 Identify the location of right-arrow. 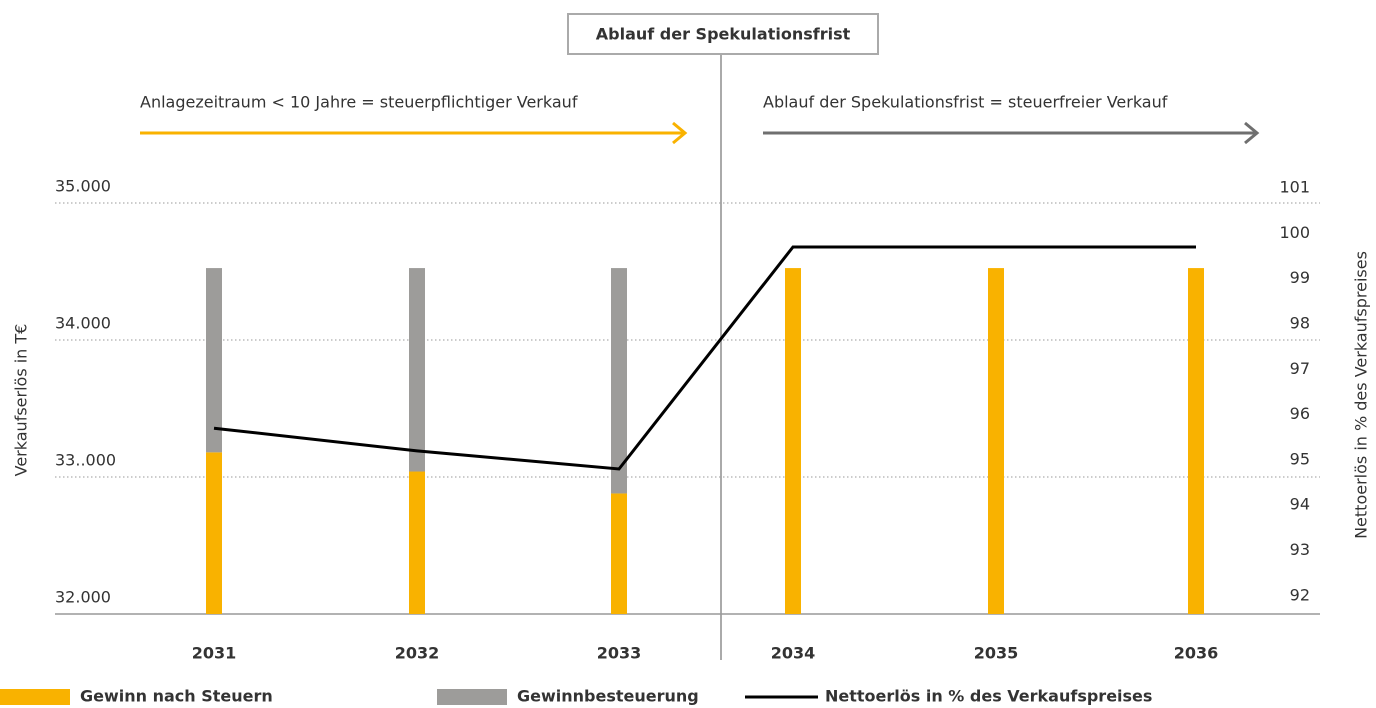
(1011, 133).